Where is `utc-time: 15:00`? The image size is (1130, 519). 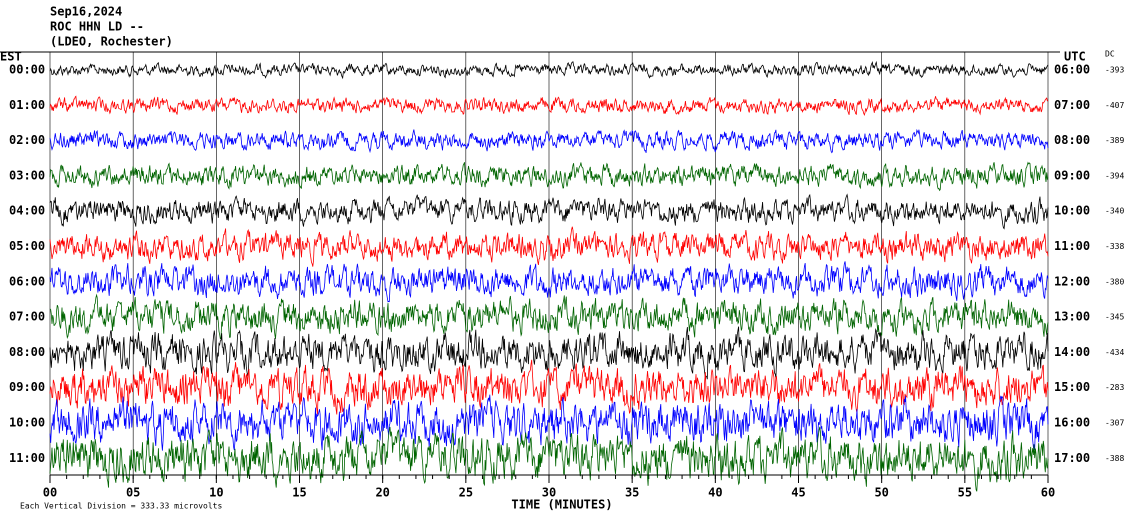 utc-time: 15:00 is located at coordinates (1072, 387).